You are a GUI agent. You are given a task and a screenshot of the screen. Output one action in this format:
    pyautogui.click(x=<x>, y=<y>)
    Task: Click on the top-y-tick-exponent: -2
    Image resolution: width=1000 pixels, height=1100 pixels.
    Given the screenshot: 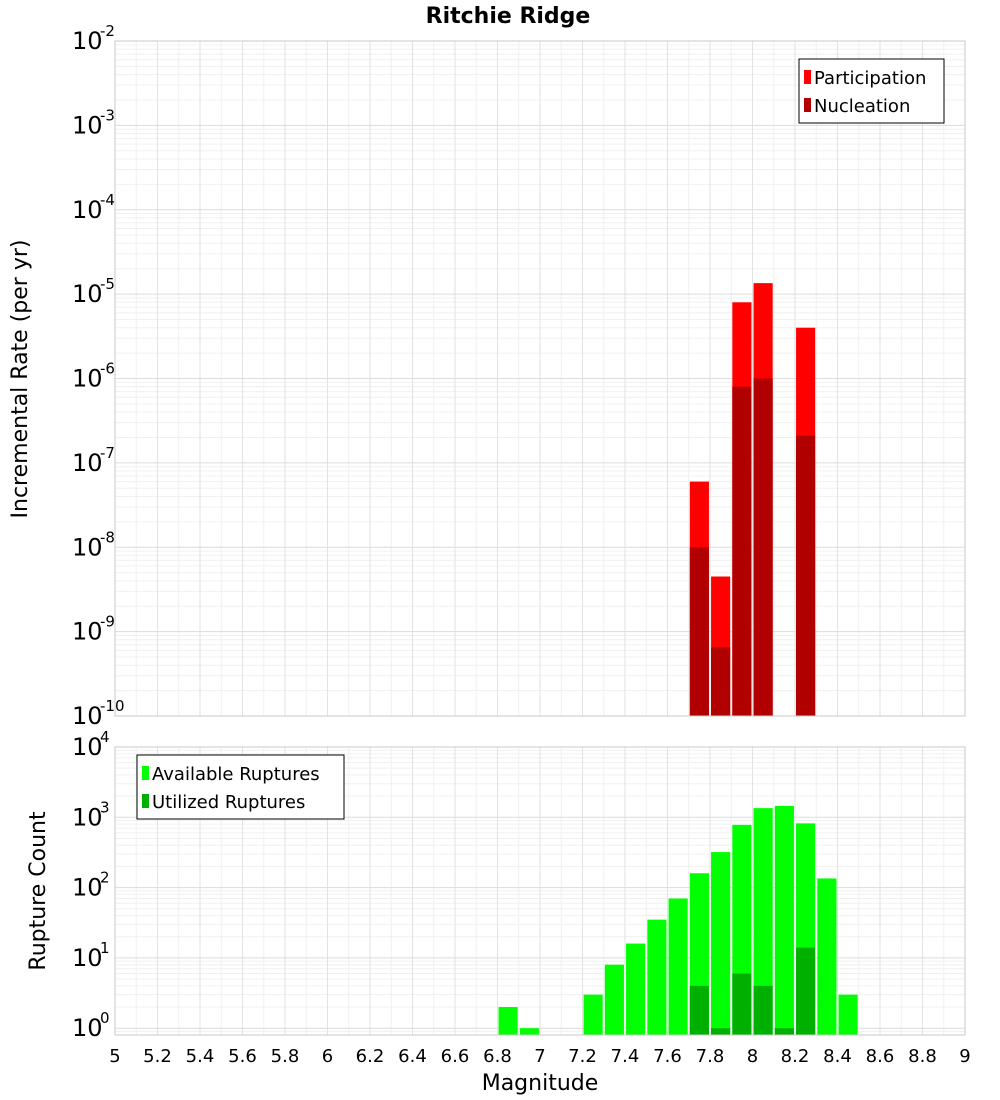 What is the action you would take?
    pyautogui.click(x=107, y=31)
    